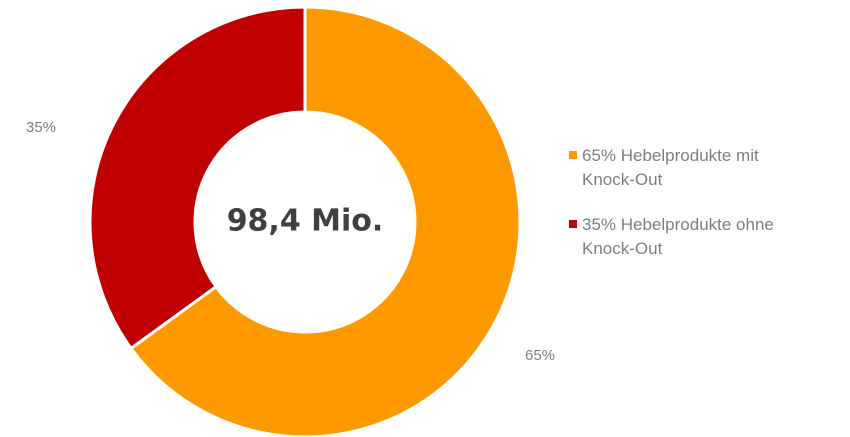 This screenshot has width=850, height=437. I want to click on legend-item-2: 35% Hebelprodukte ohne Knock-Out, so click(706, 237).